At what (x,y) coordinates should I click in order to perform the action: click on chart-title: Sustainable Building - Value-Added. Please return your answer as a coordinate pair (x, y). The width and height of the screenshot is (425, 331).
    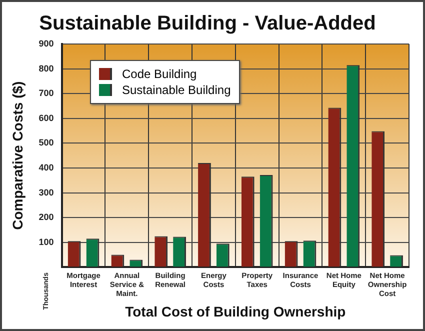
    Looking at the image, I should click on (207, 23).